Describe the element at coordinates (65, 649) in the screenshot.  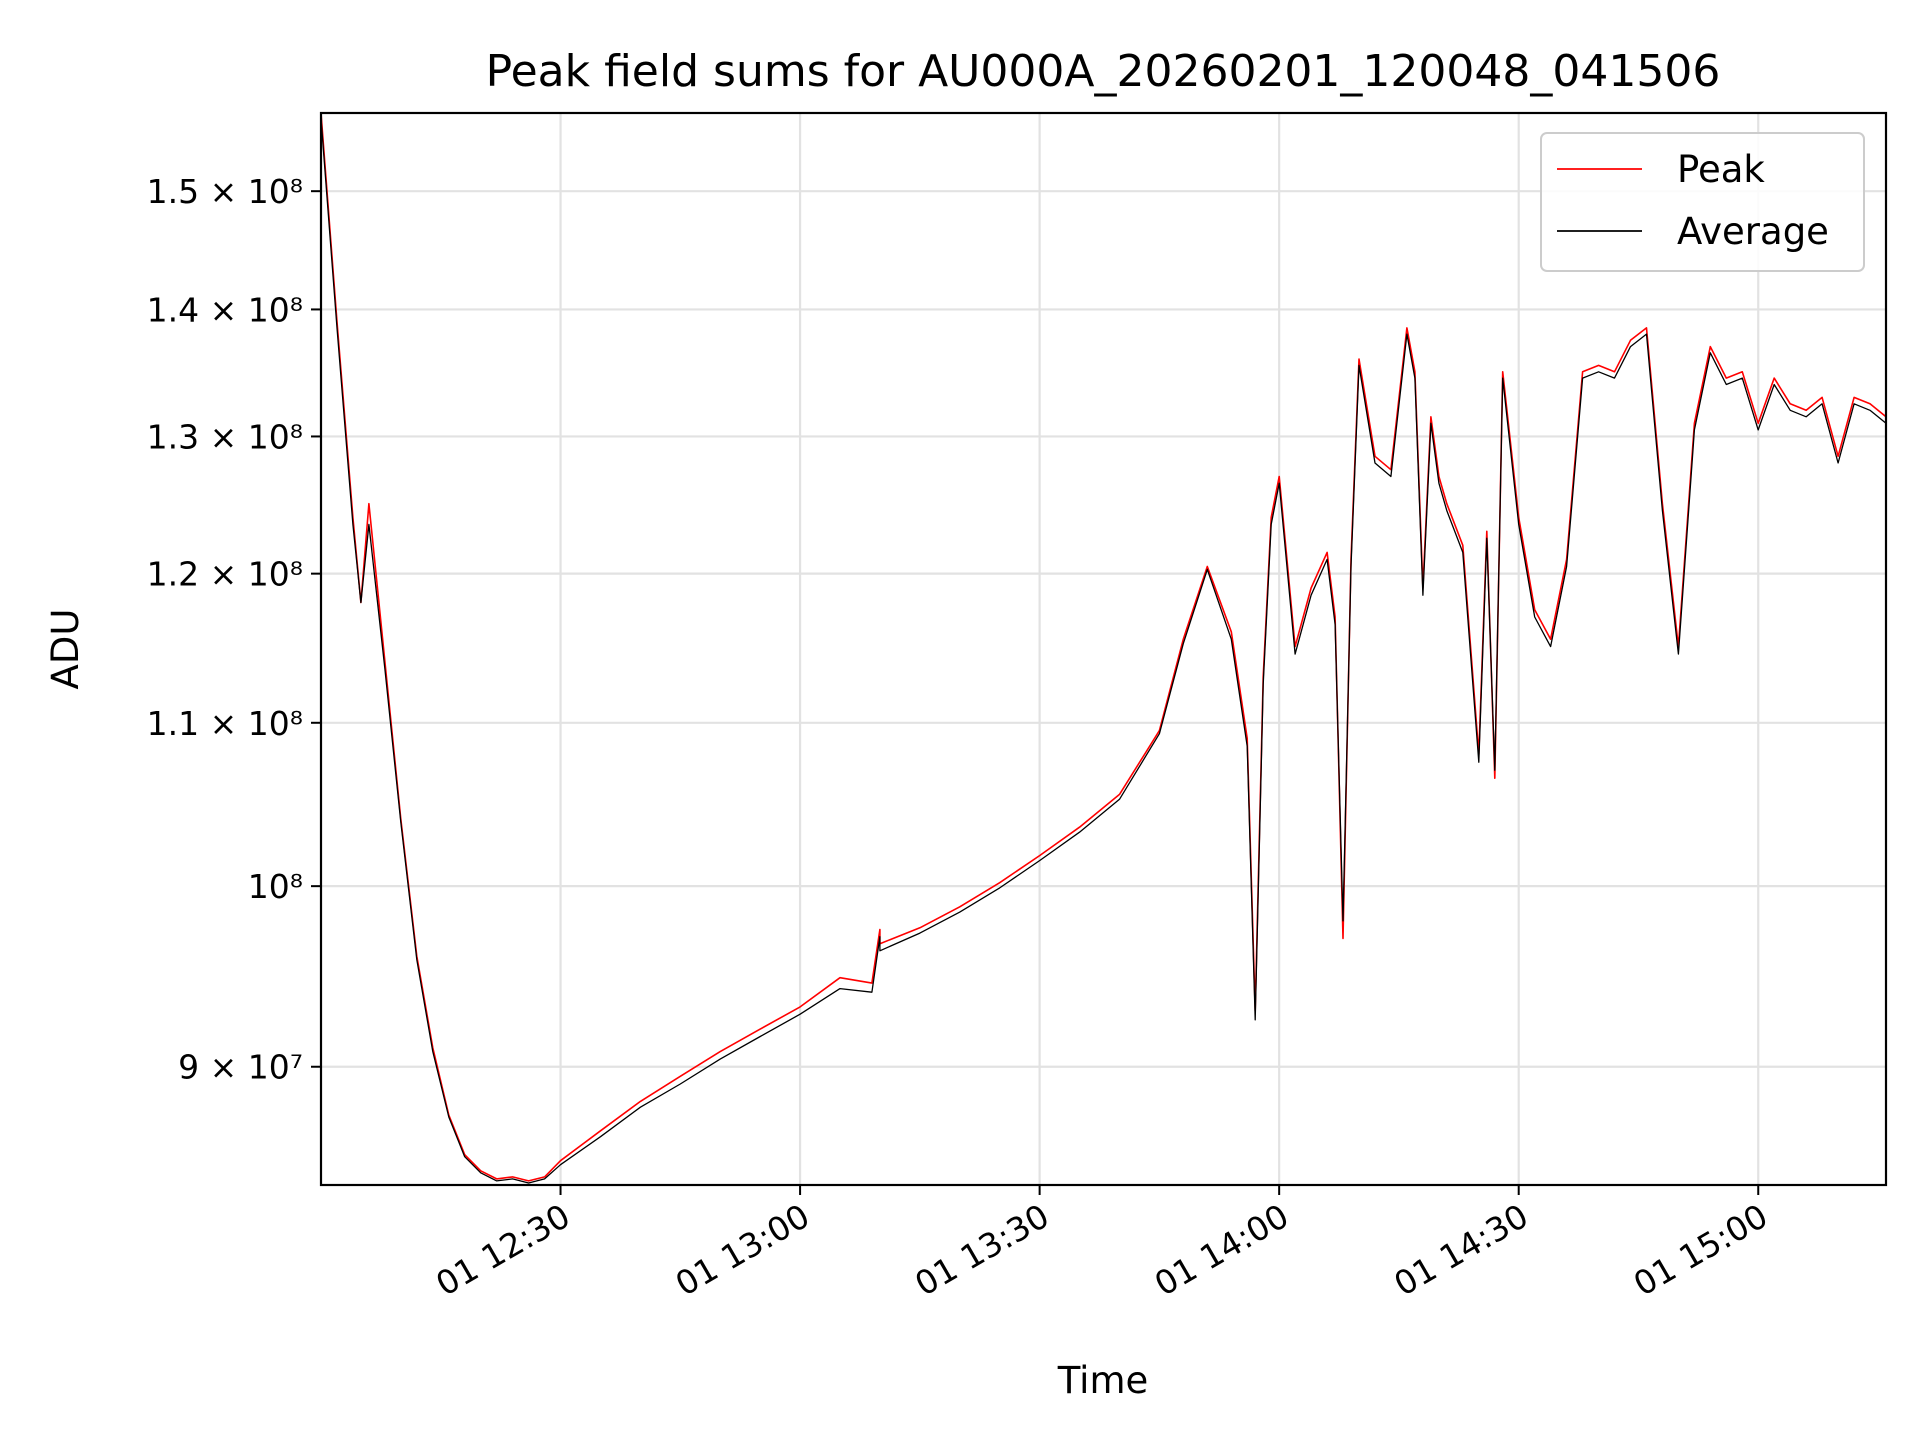
I see `y-axis-label: ADU` at that location.